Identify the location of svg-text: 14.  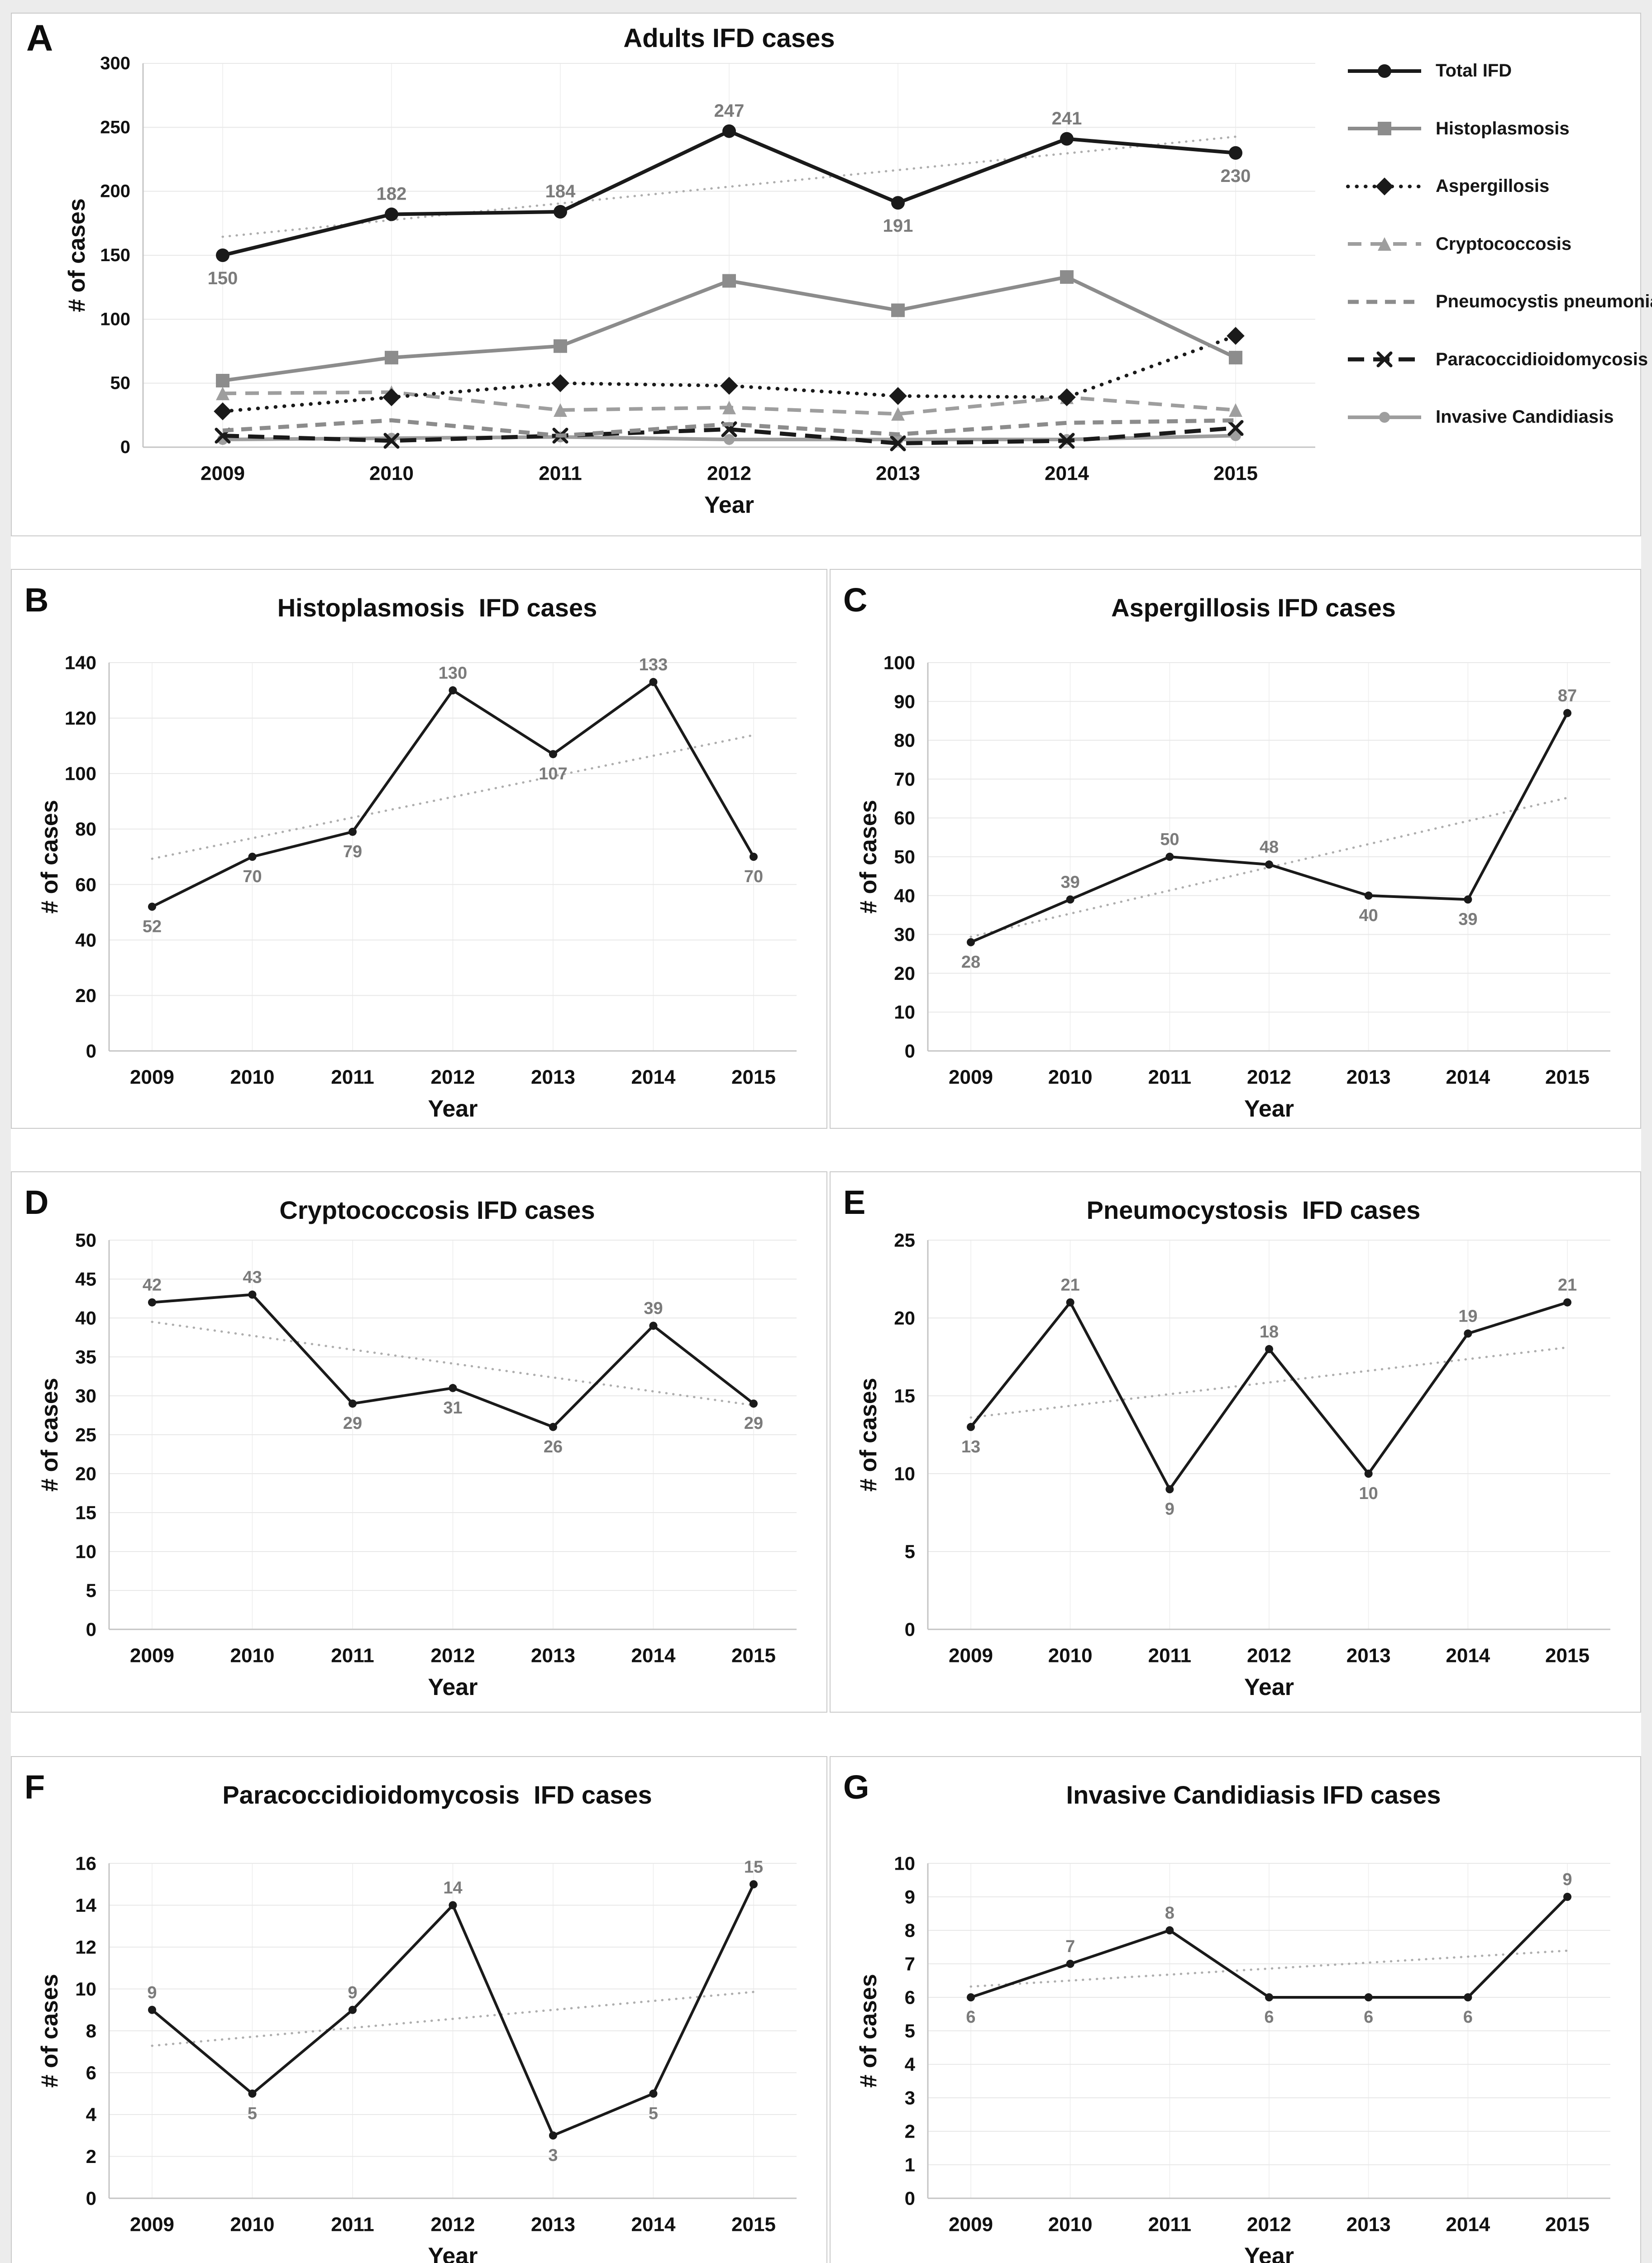
(85, 1905).